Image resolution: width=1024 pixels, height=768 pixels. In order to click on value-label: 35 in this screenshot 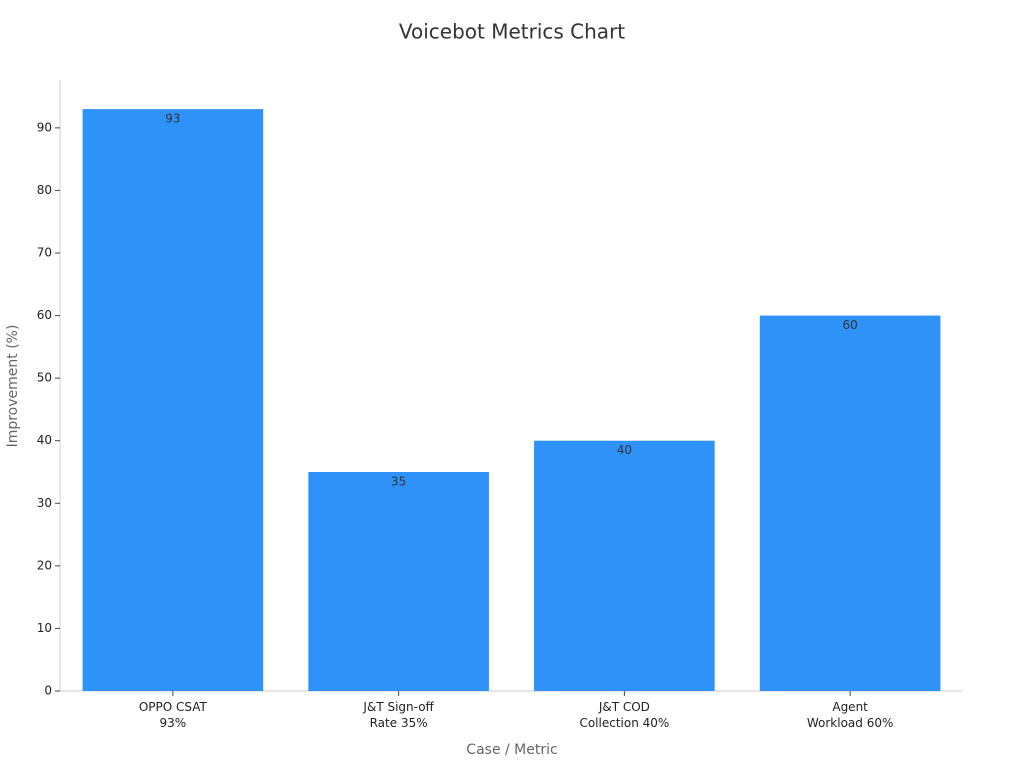, I will do `click(398, 482)`.